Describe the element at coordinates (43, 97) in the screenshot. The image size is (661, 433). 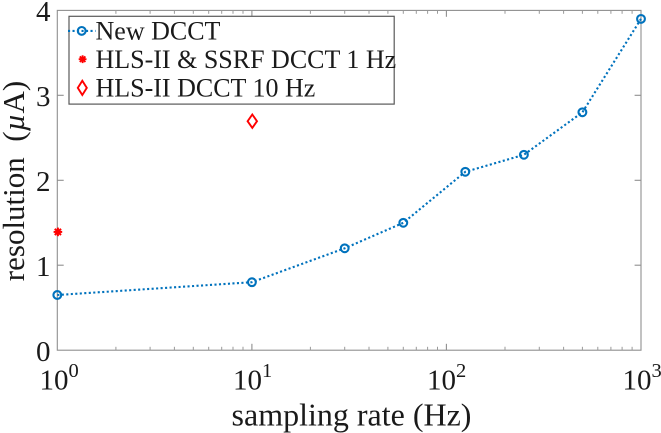
I see `svg-text: 3` at that location.